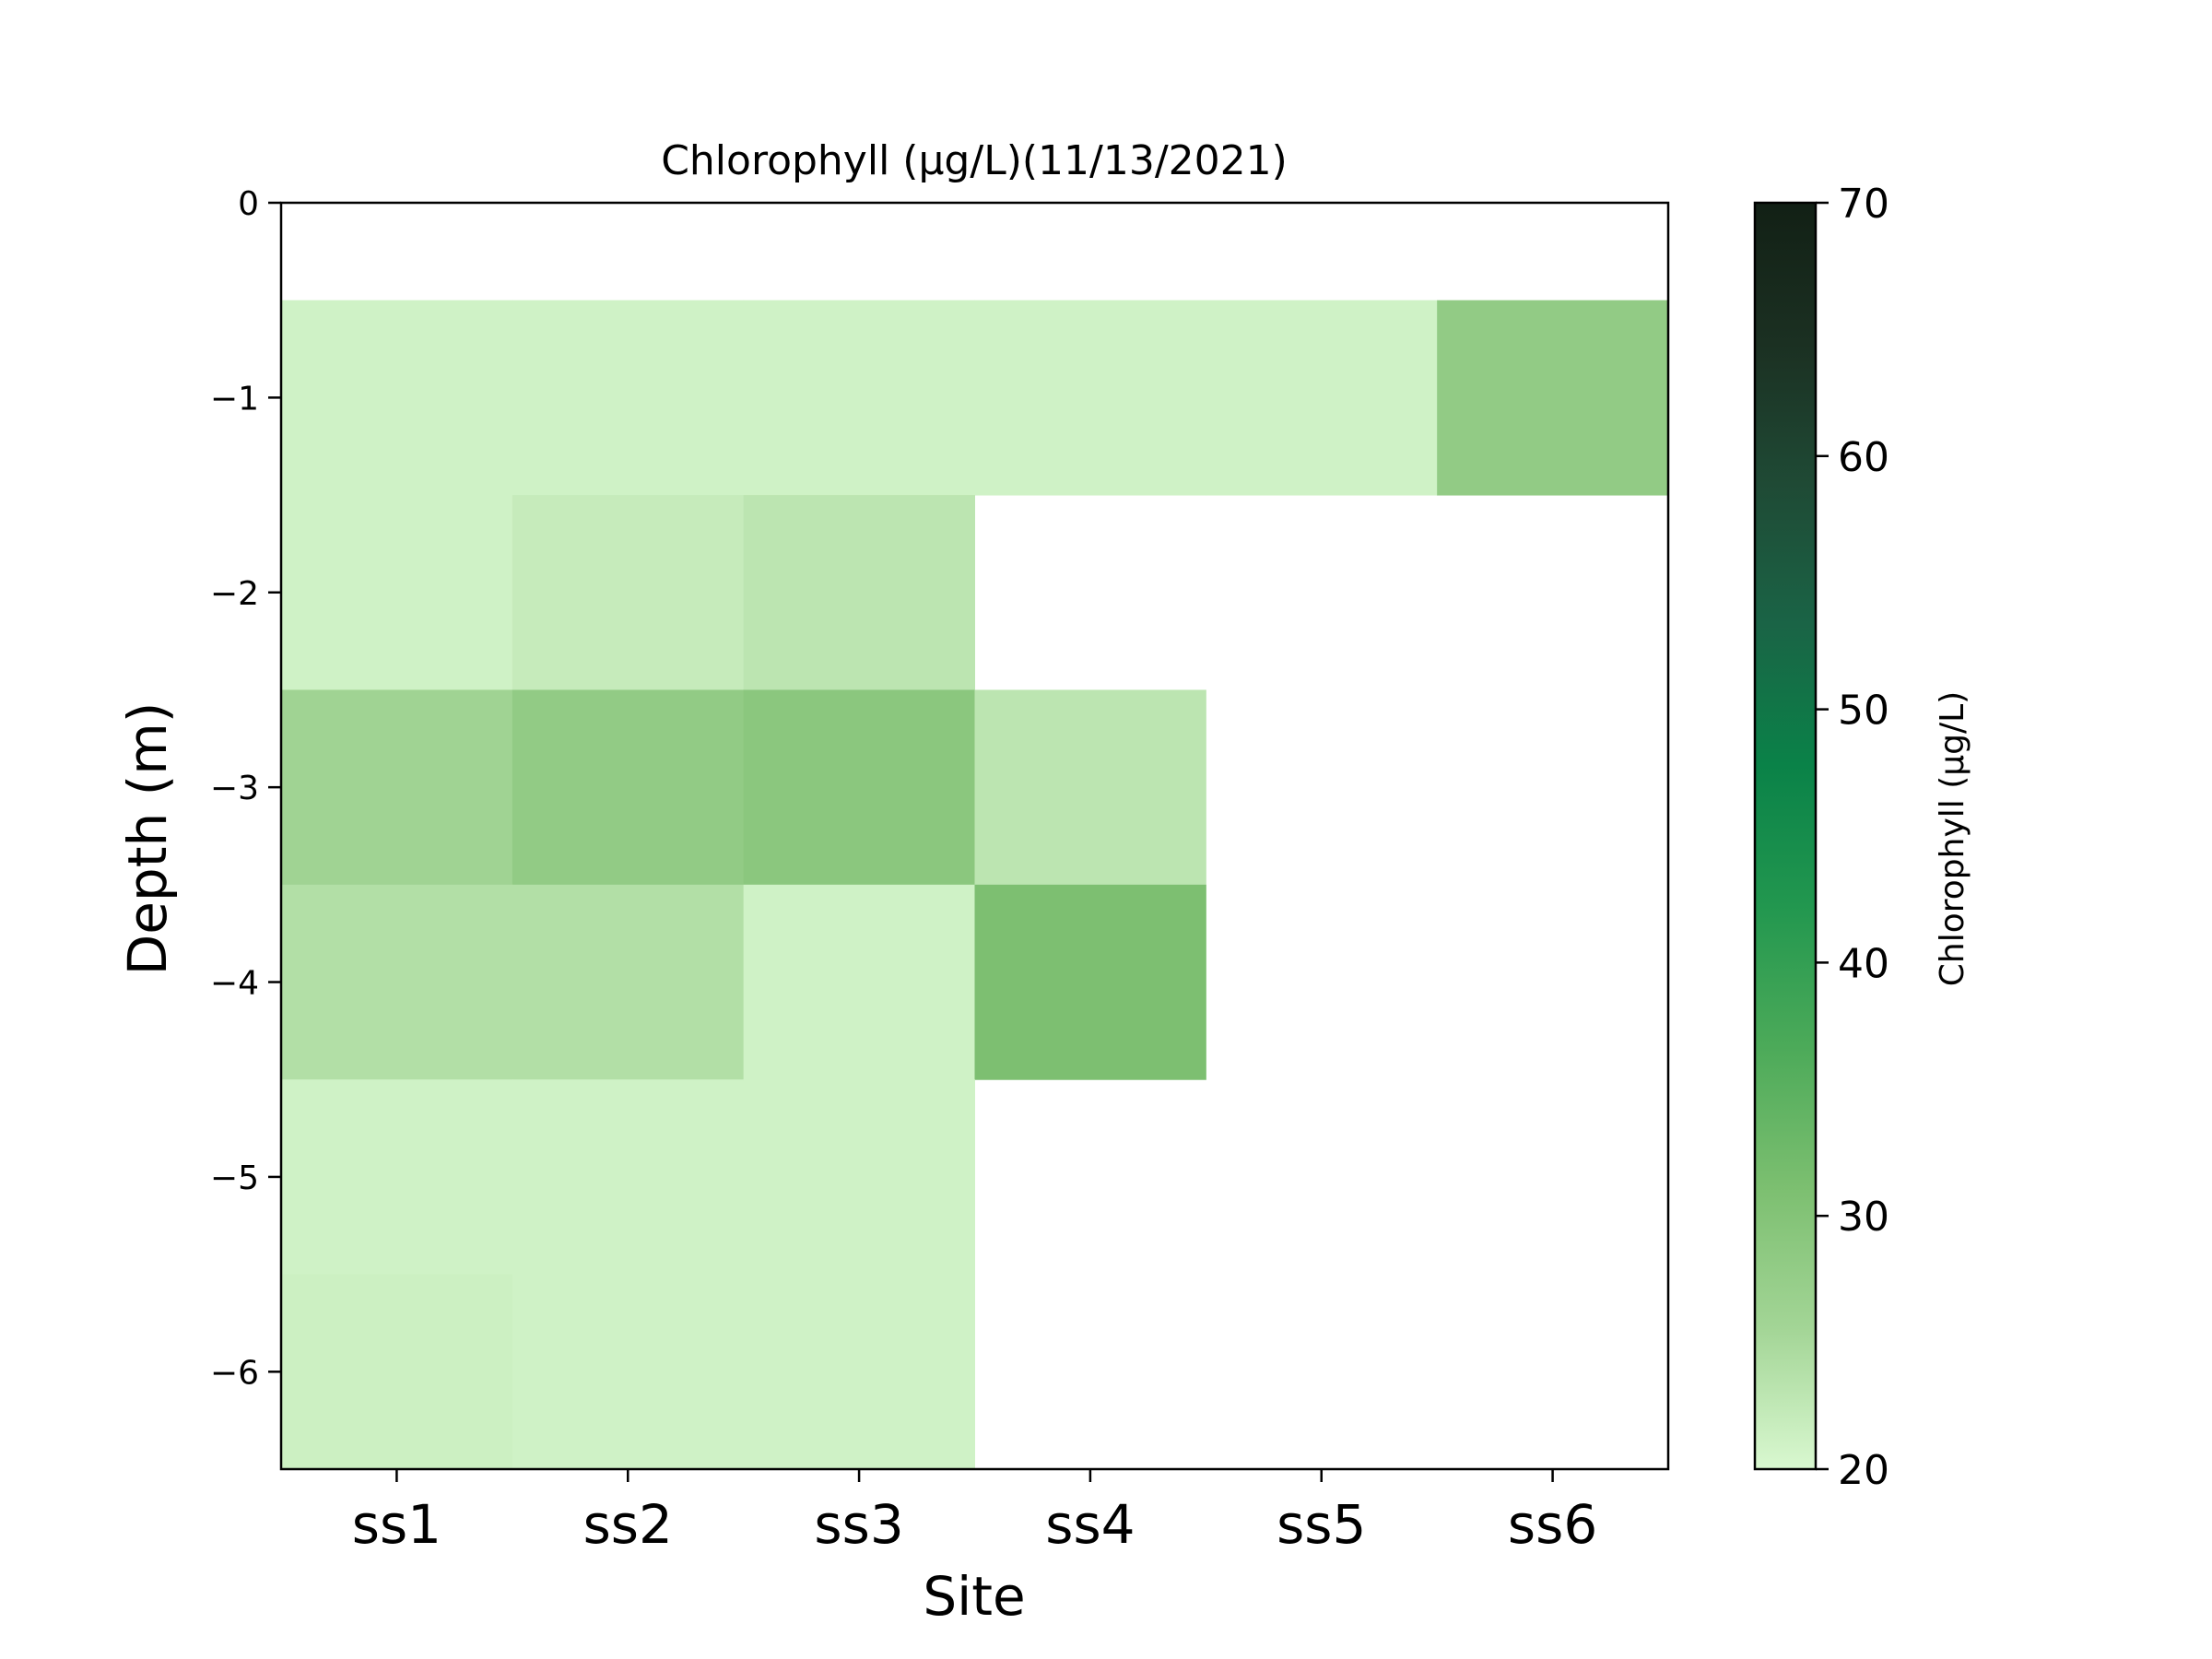 The image size is (2212, 1659). Describe the element at coordinates (1863, 963) in the screenshot. I see `colorbar-tick-label: 40` at that location.